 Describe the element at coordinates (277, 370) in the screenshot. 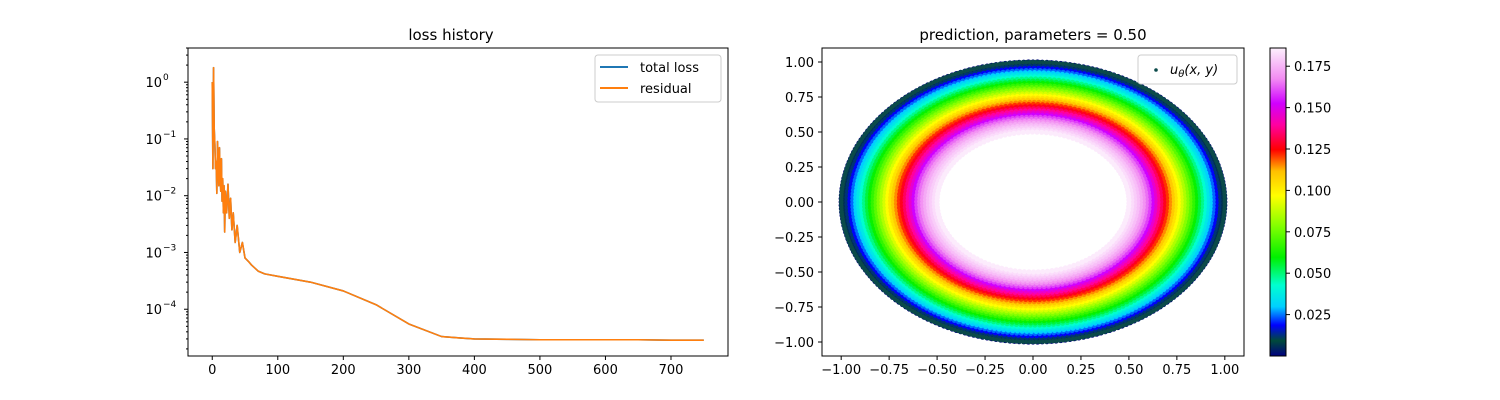

I see `x-tick-label: 100` at that location.